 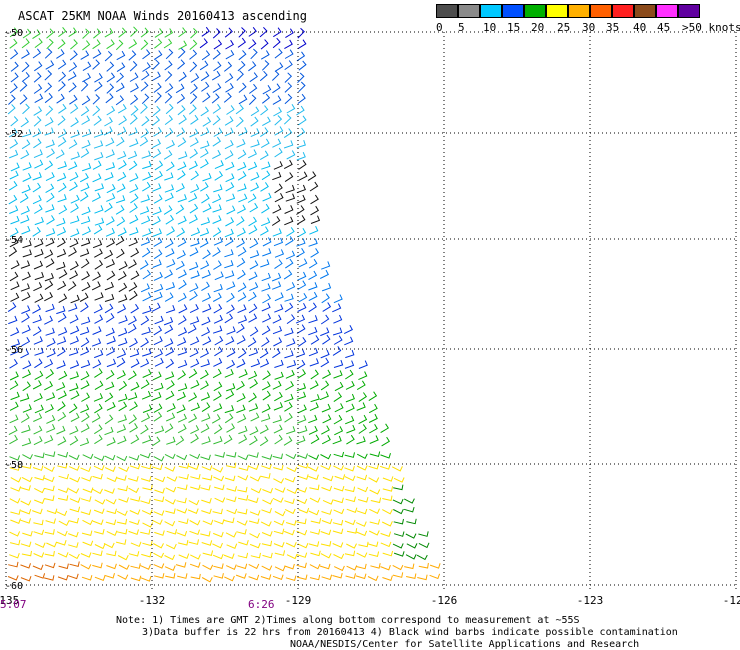 I want to click on scale-label: 45, so click(x=664, y=27).